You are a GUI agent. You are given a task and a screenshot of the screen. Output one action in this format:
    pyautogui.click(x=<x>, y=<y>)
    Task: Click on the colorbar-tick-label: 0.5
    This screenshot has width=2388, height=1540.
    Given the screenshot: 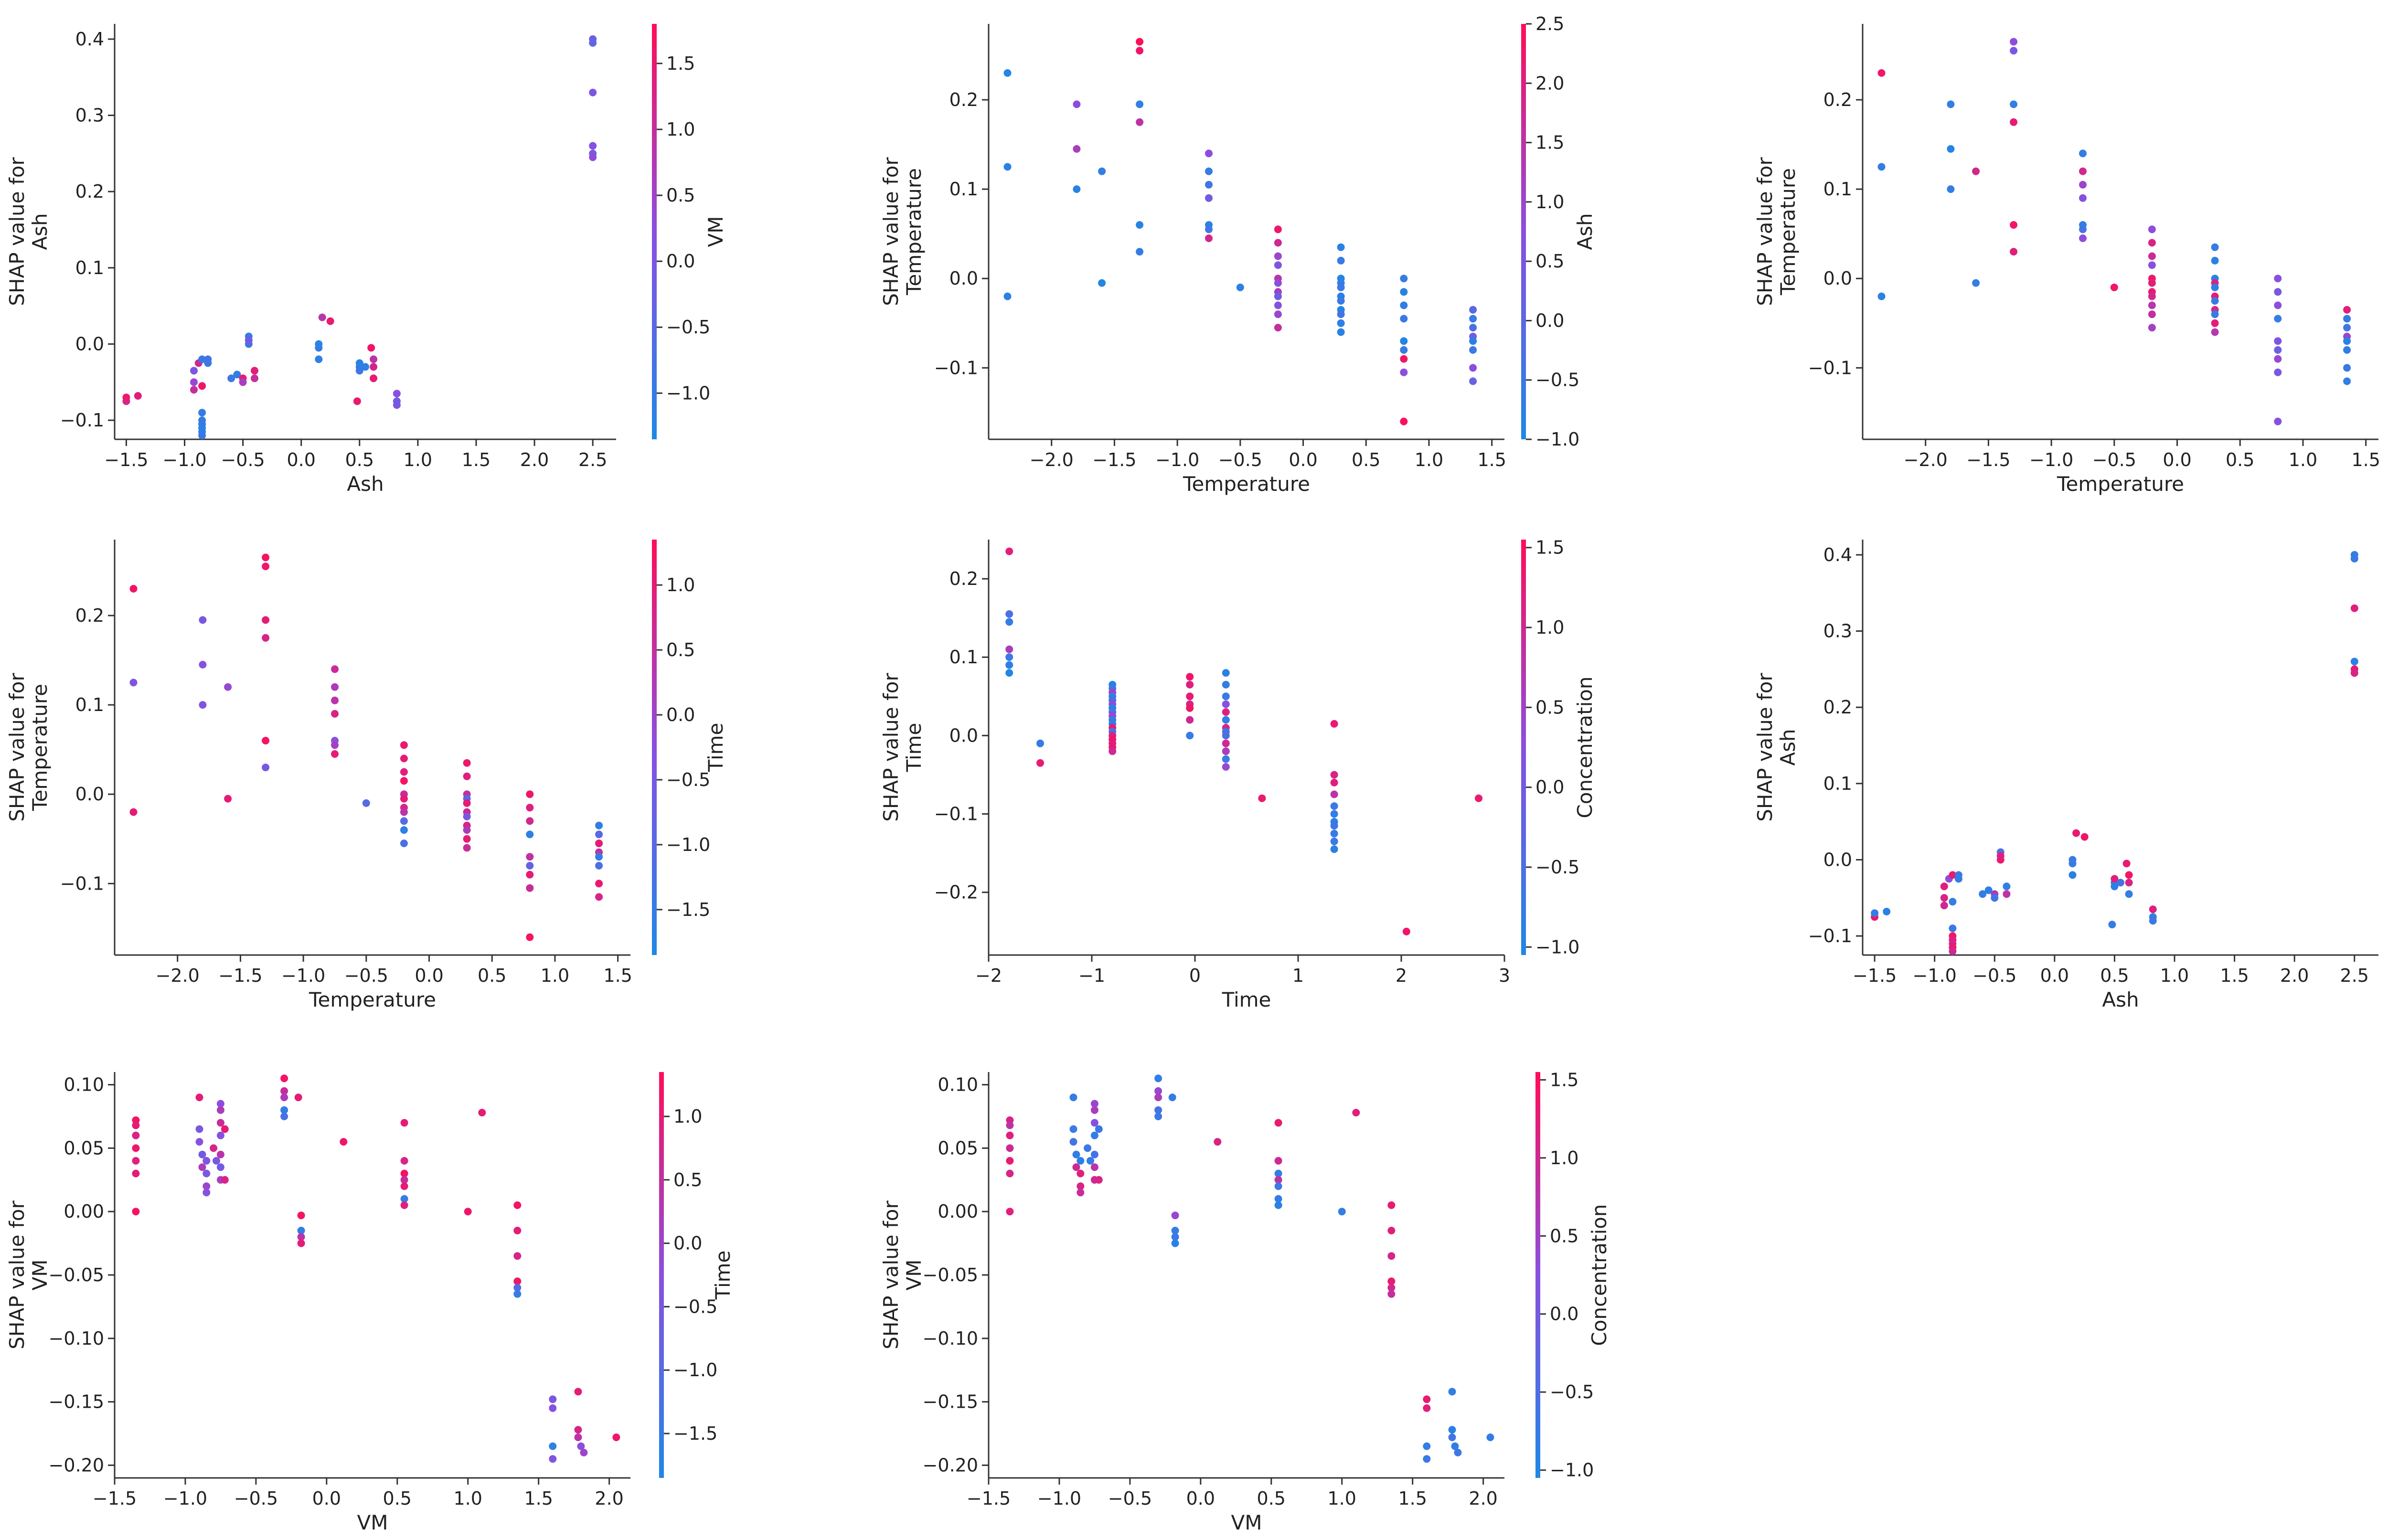 What is the action you would take?
    pyautogui.click(x=1549, y=261)
    